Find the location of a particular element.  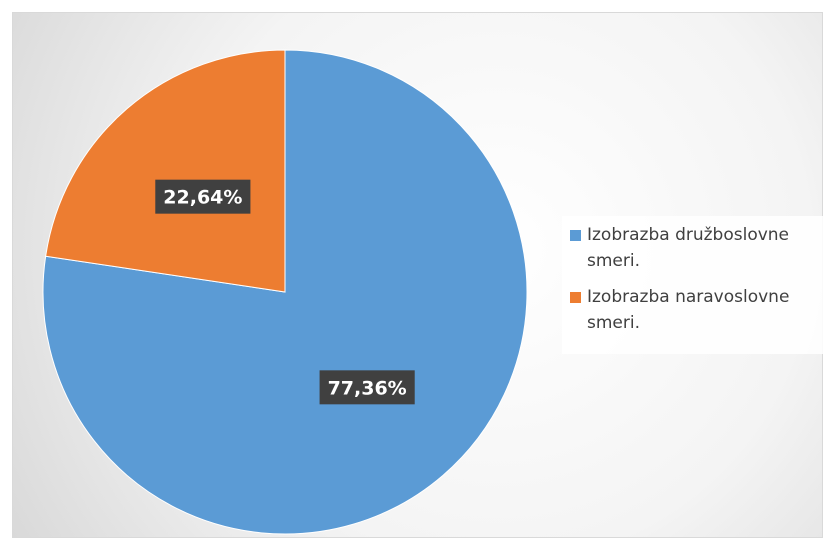

data-label: 22,64% is located at coordinates (203, 196).